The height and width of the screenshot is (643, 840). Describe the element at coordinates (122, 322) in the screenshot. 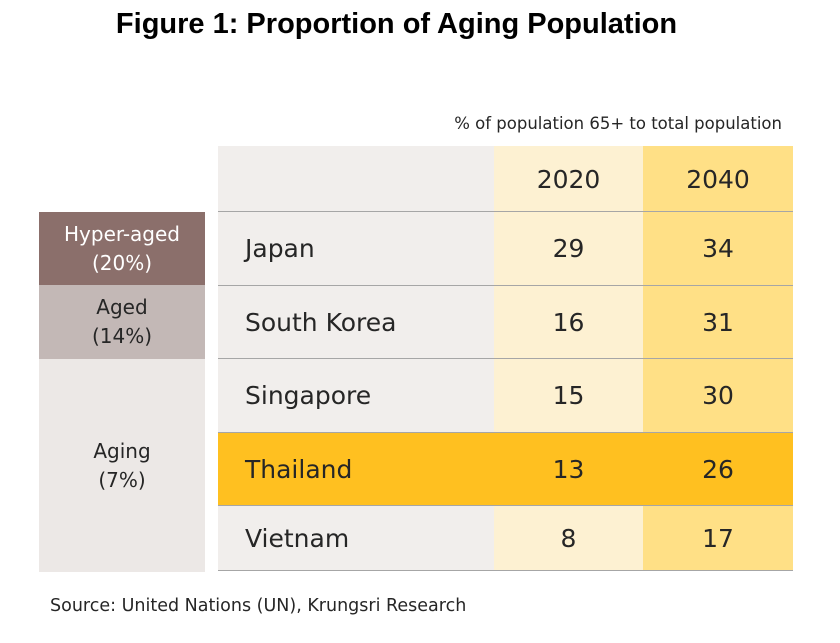

I see `classification-aged: Aged (14%)` at that location.